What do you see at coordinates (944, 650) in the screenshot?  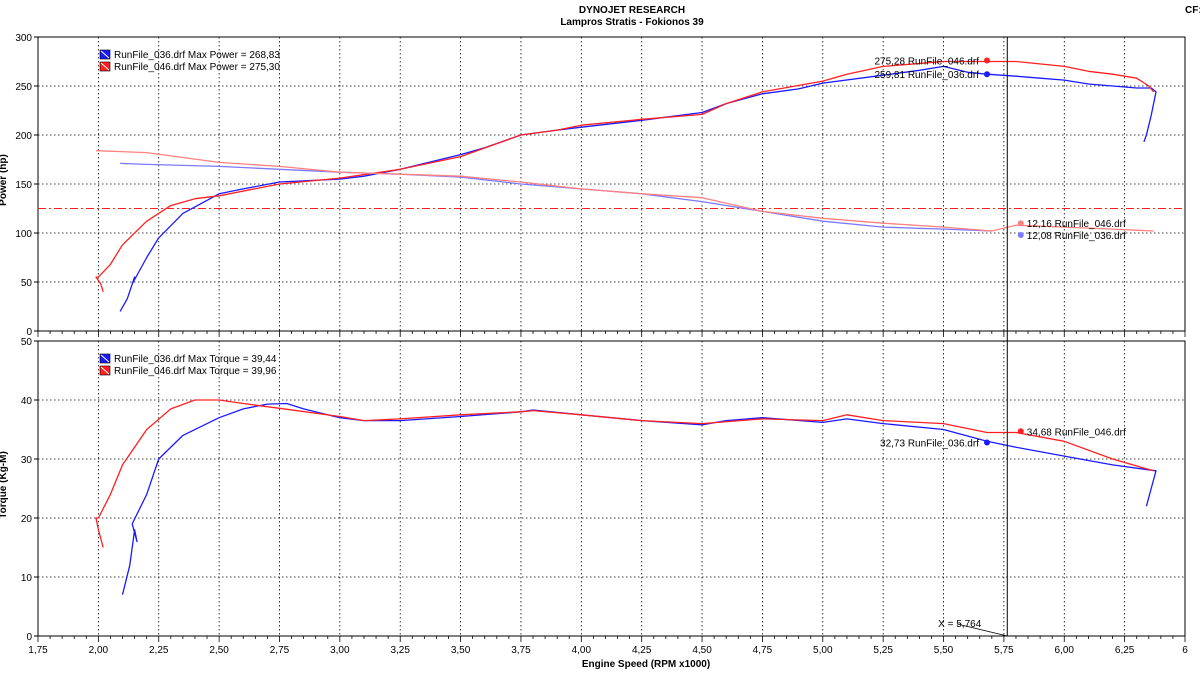 I see `x-tick-label: 5,50` at bounding box center [944, 650].